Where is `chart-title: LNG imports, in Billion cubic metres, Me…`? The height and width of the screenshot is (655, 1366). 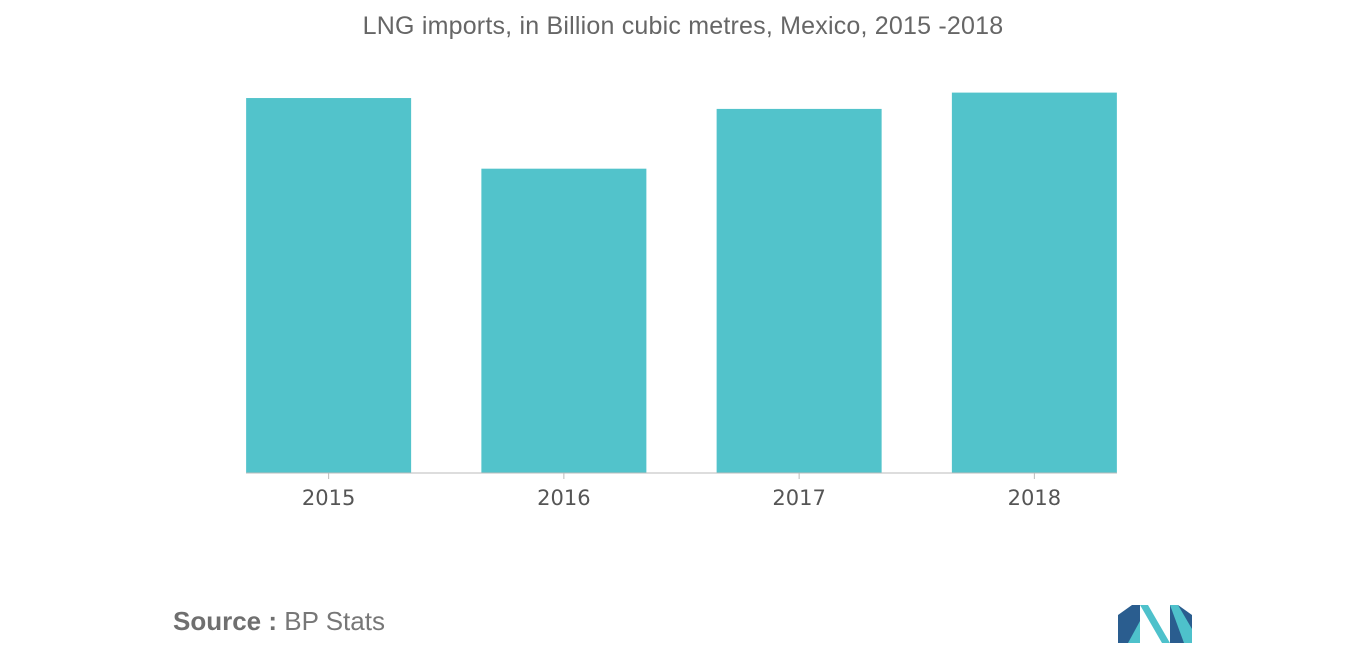
chart-title: LNG imports, in Billion cubic metres, Me… is located at coordinates (683, 26).